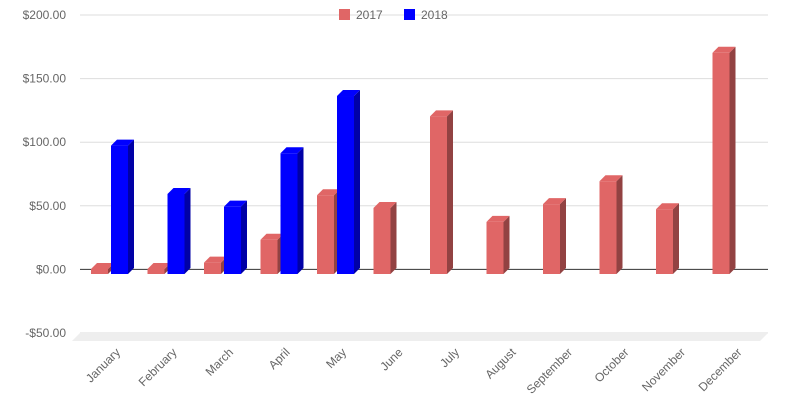  I want to click on x-tick-label: June, so click(391, 359).